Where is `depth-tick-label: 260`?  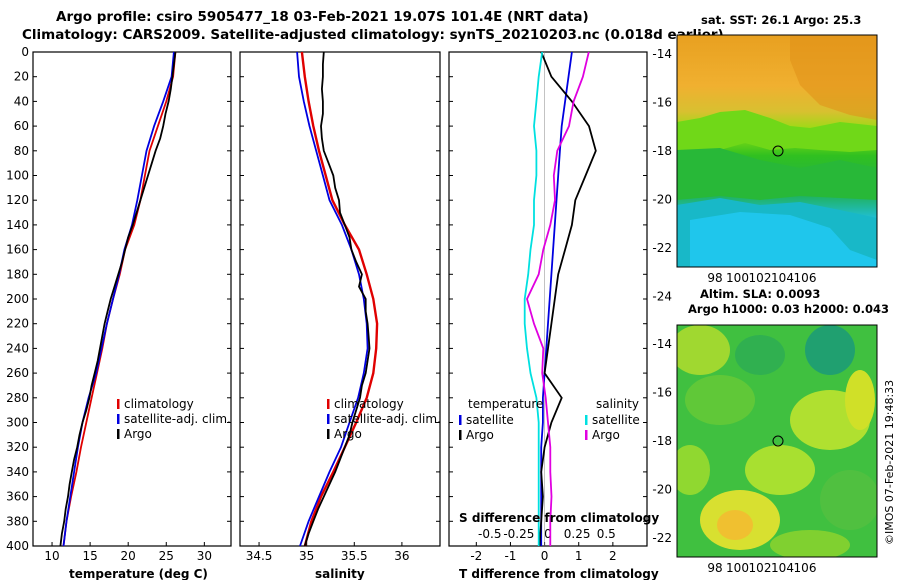 depth-tick-label: 260 is located at coordinates (17, 373).